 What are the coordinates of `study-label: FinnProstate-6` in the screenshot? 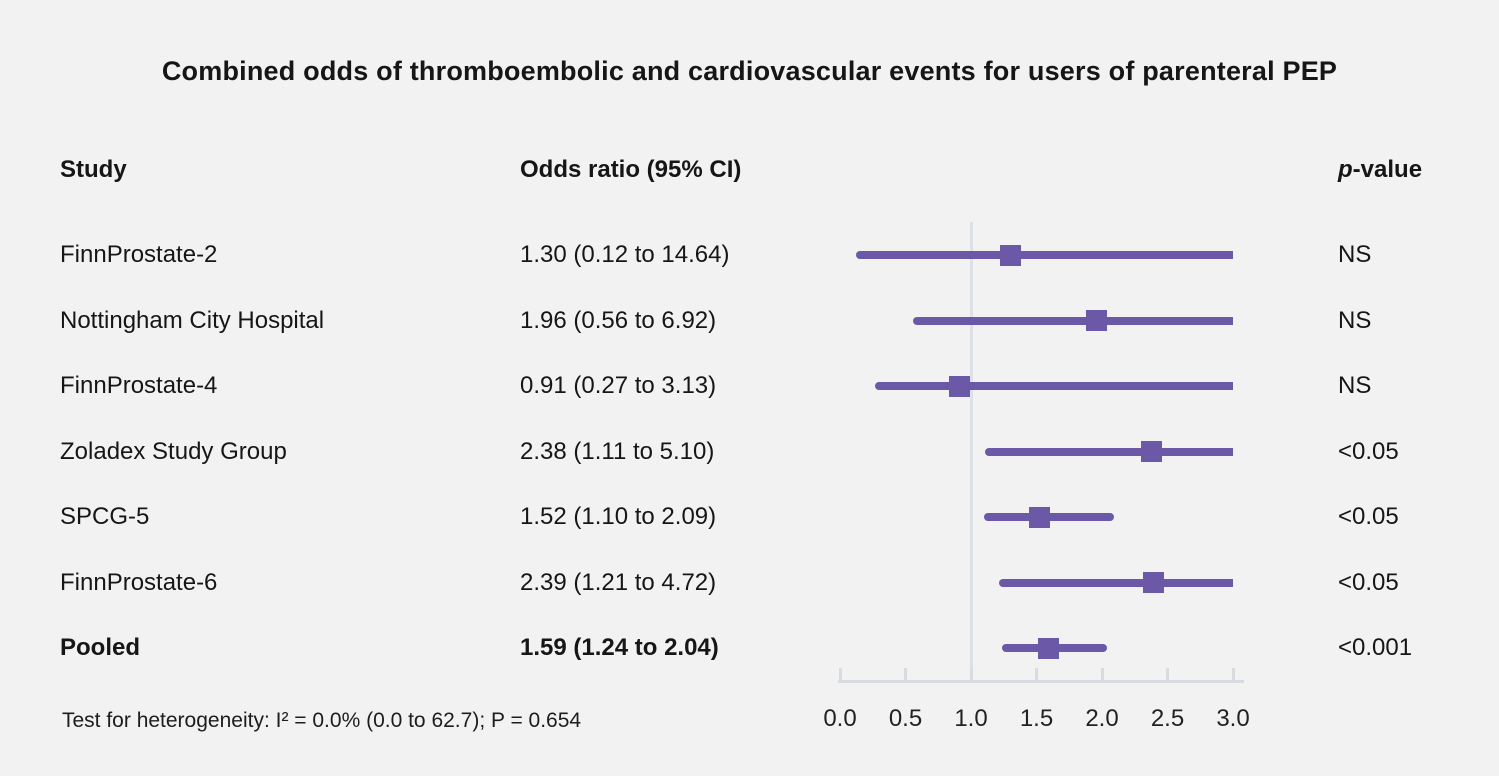 It's located at (139, 582).